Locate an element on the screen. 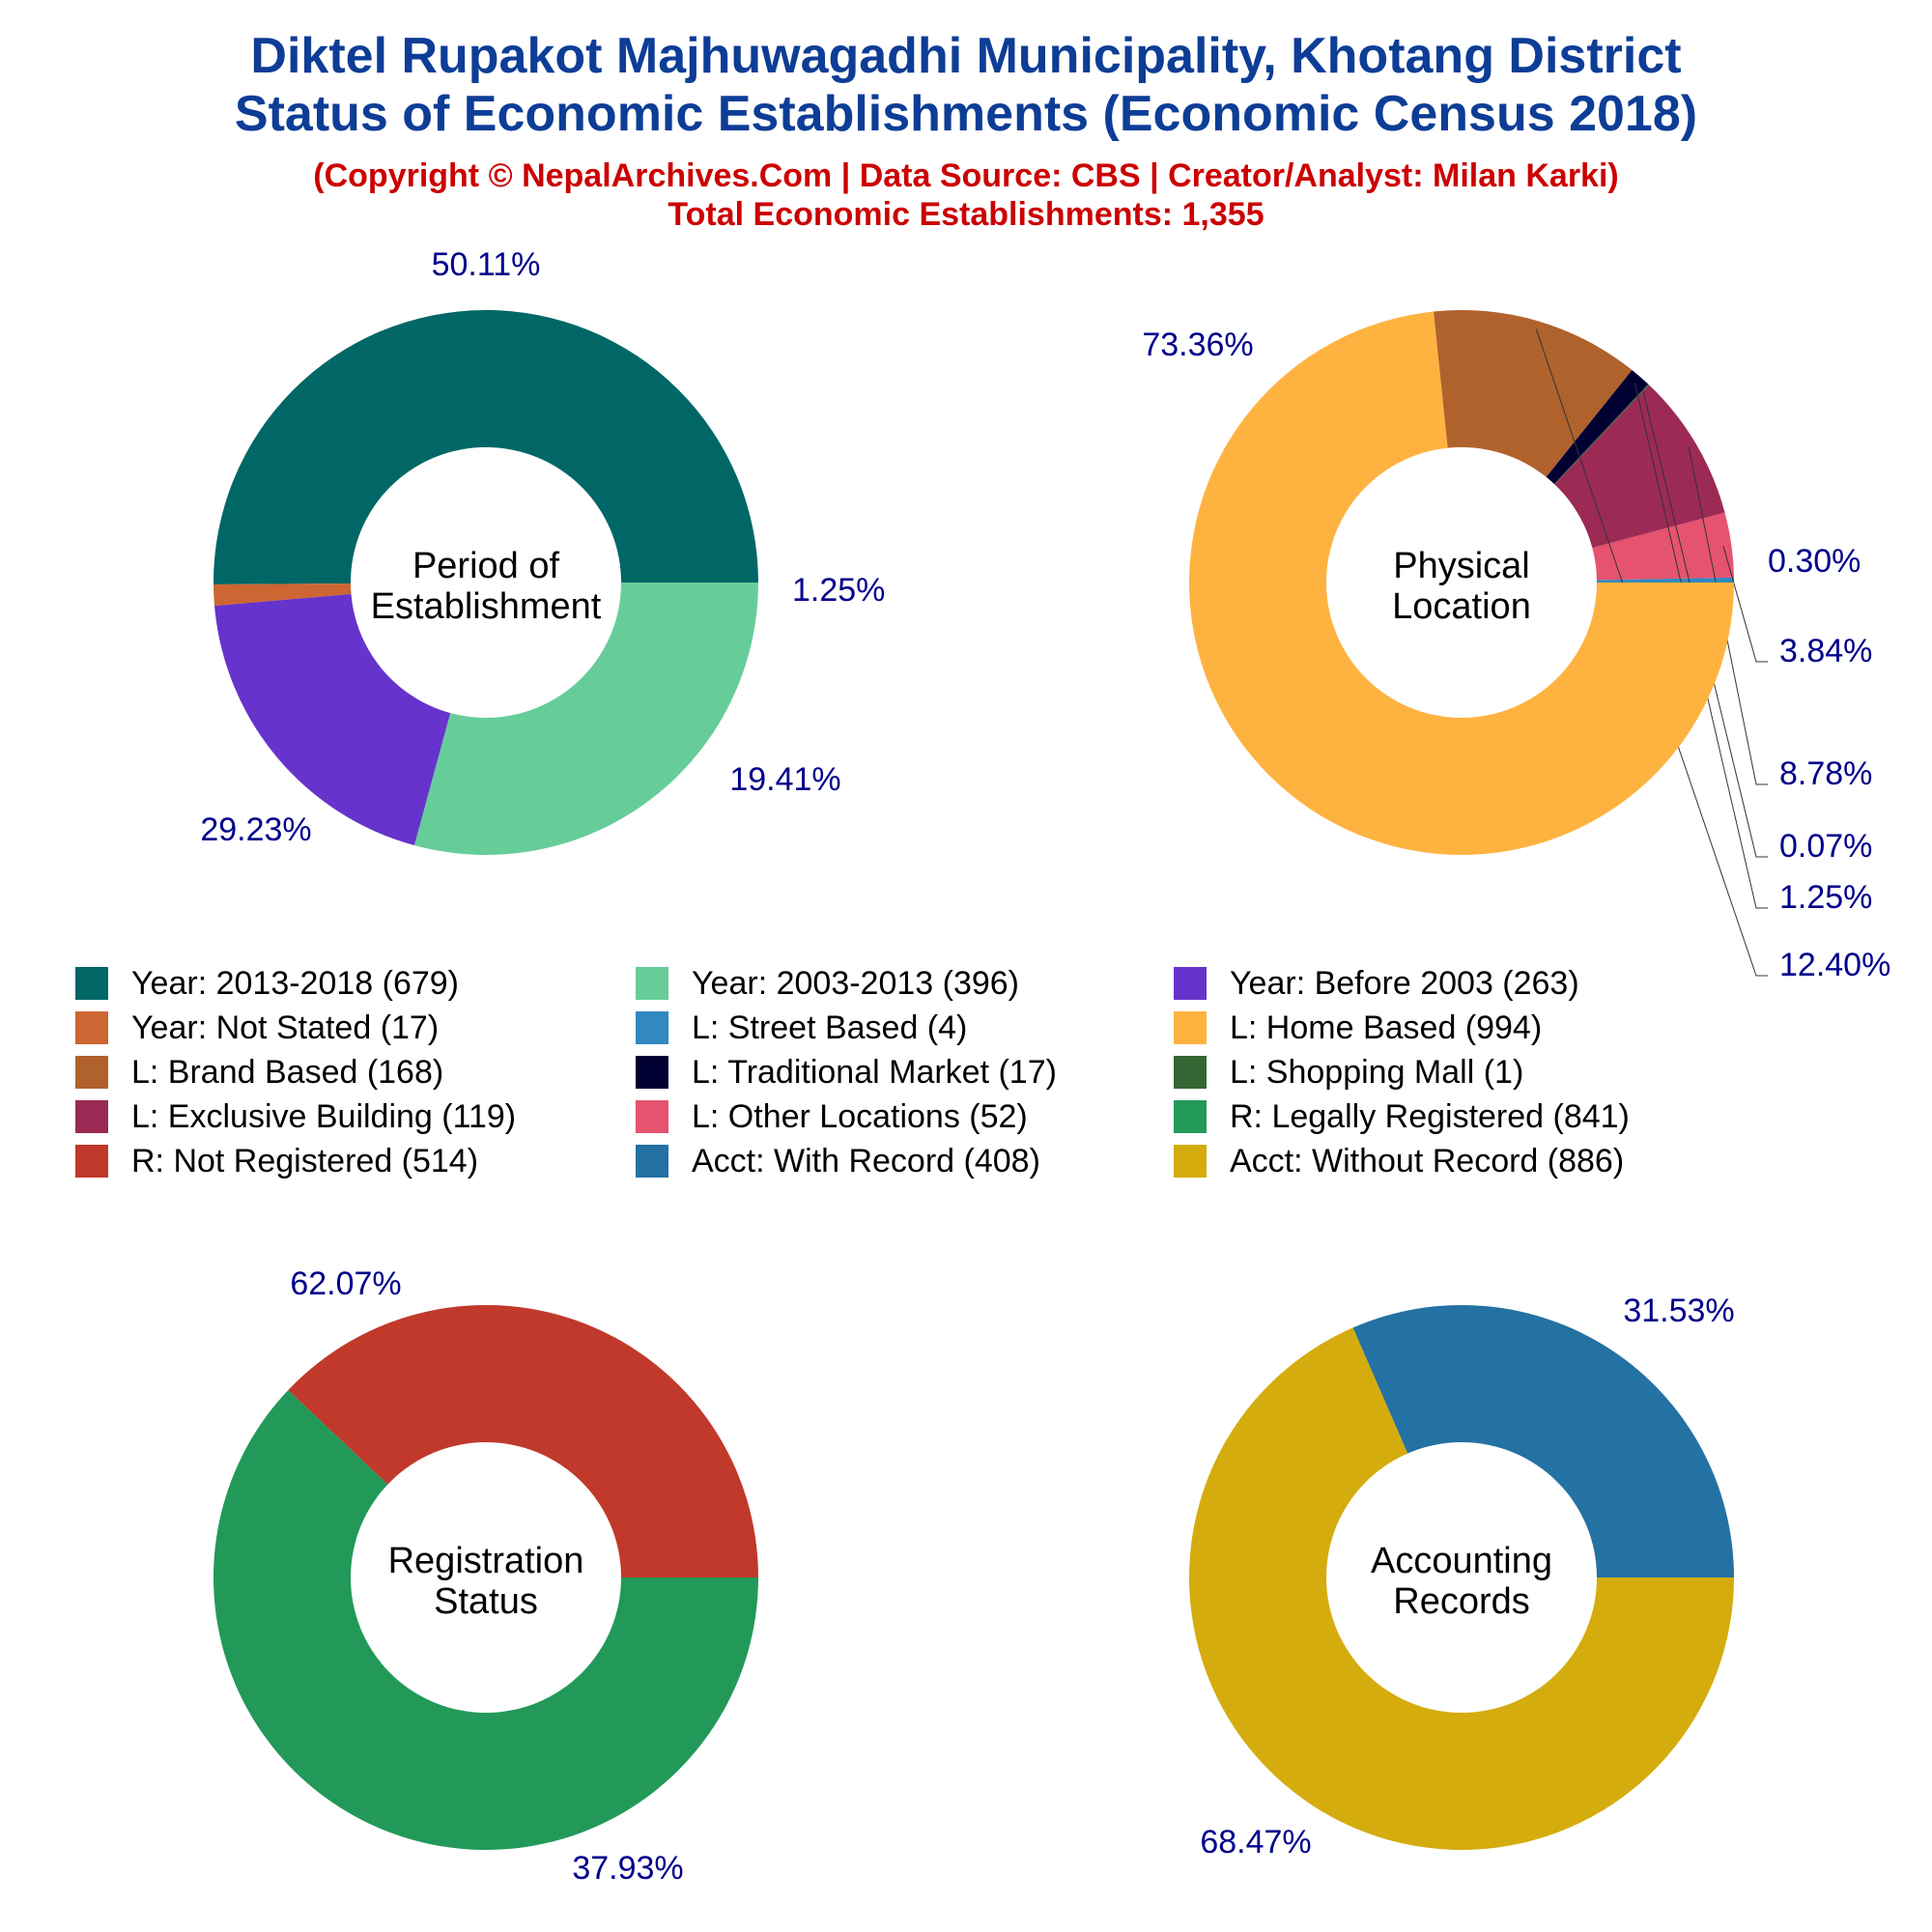 Image resolution: width=1932 pixels, height=1932 pixels. legend-item-r-not-registered: R: Not Registered (514) is located at coordinates (276, 1161).